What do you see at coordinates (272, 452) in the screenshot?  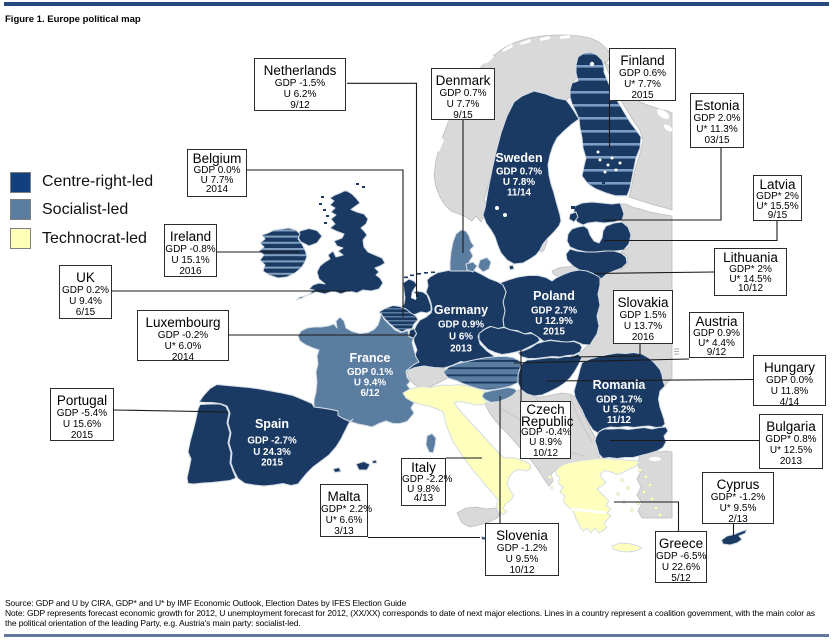 I see `svg-text: U 24.3%` at bounding box center [272, 452].